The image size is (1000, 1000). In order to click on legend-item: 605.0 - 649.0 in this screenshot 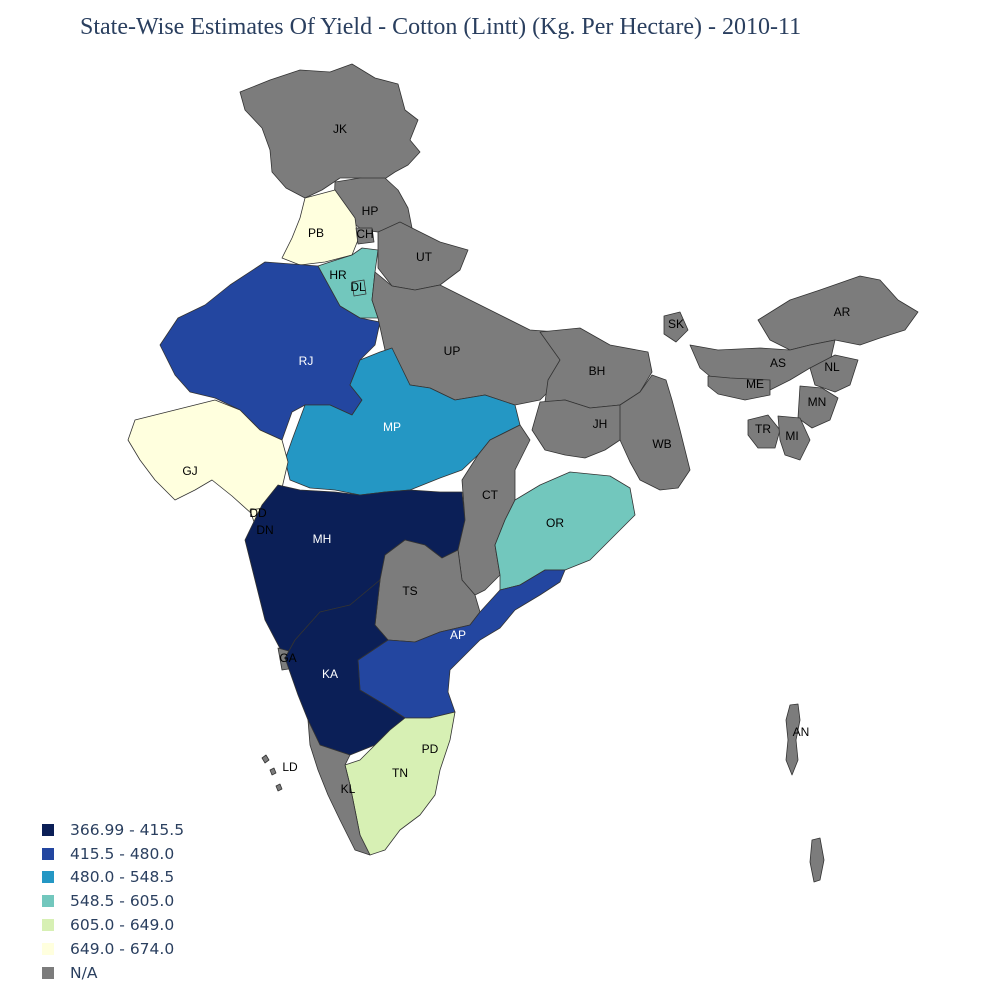, I will do `click(113, 925)`.